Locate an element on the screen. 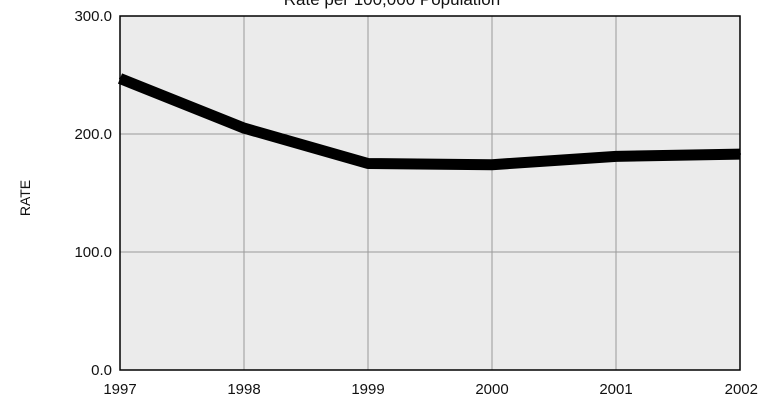  x-tick-label: 1997 is located at coordinates (119, 389).